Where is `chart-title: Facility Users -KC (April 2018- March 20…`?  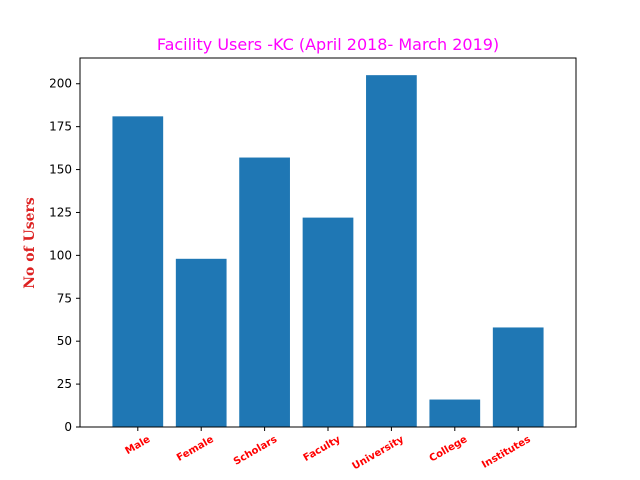
chart-title: Facility Users -KC (April 2018- March 20… is located at coordinates (328, 44).